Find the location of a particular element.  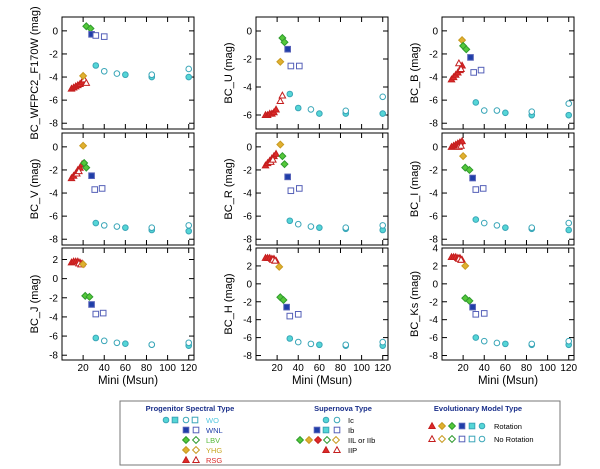

x-tick-label: 120 is located at coordinates (382, 368).